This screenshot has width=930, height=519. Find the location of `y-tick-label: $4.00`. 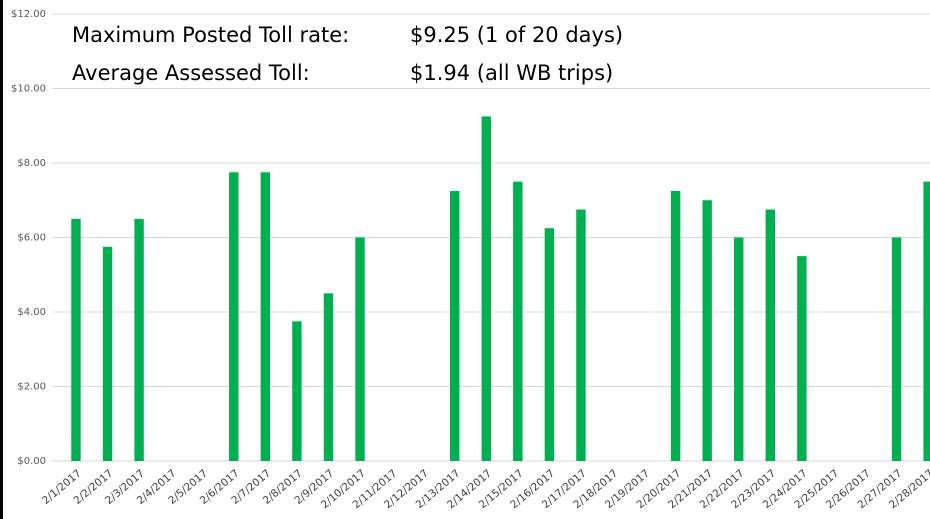

y-tick-label: $4.00 is located at coordinates (31, 312).